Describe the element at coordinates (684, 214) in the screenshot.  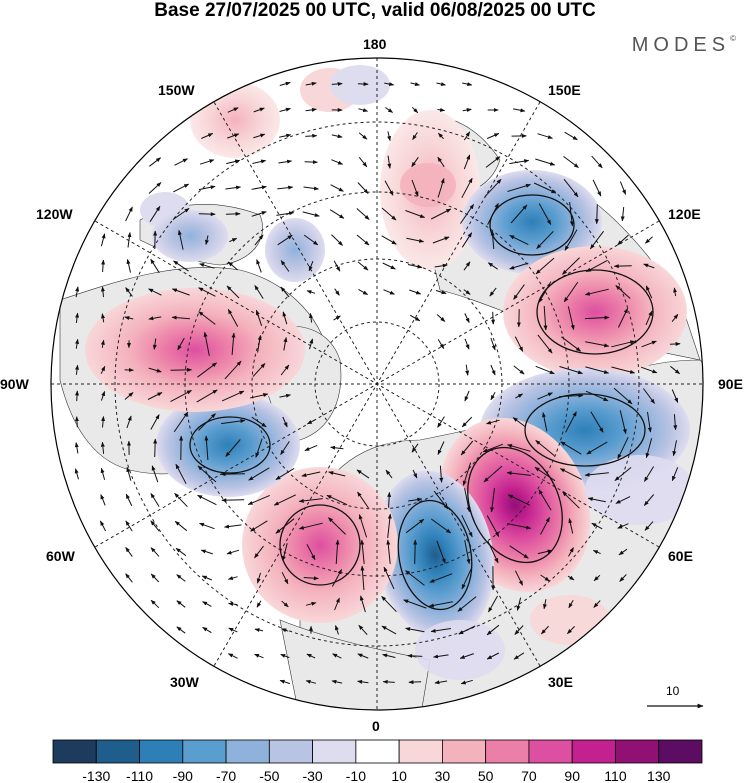
I see `meridian-label-120e: 120E` at that location.